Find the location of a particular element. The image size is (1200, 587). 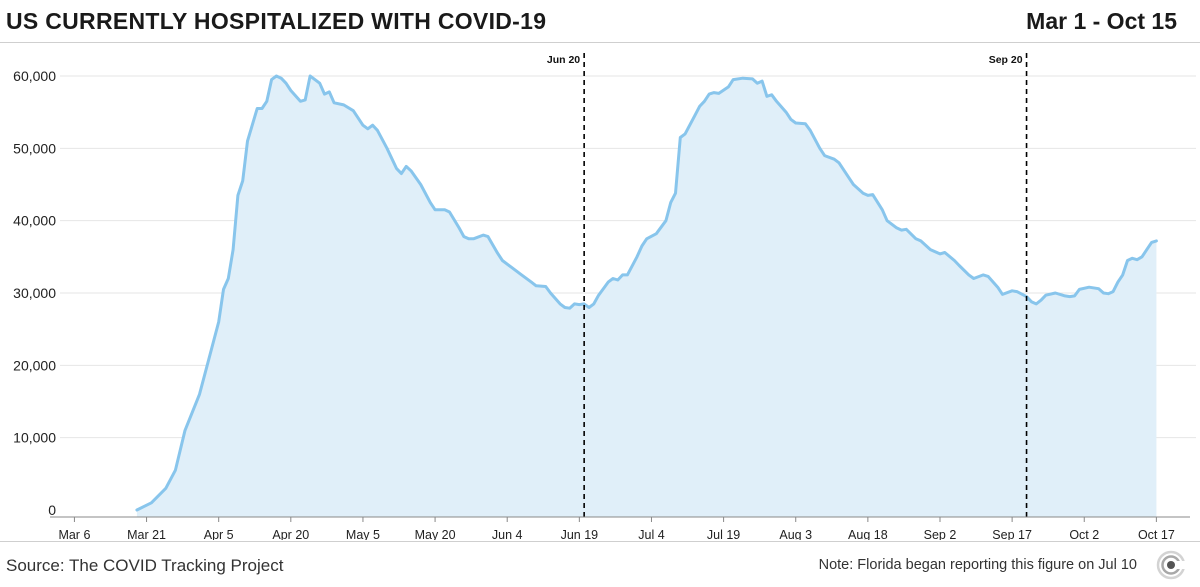

y-tick-label: 10,000 is located at coordinates (34, 438).